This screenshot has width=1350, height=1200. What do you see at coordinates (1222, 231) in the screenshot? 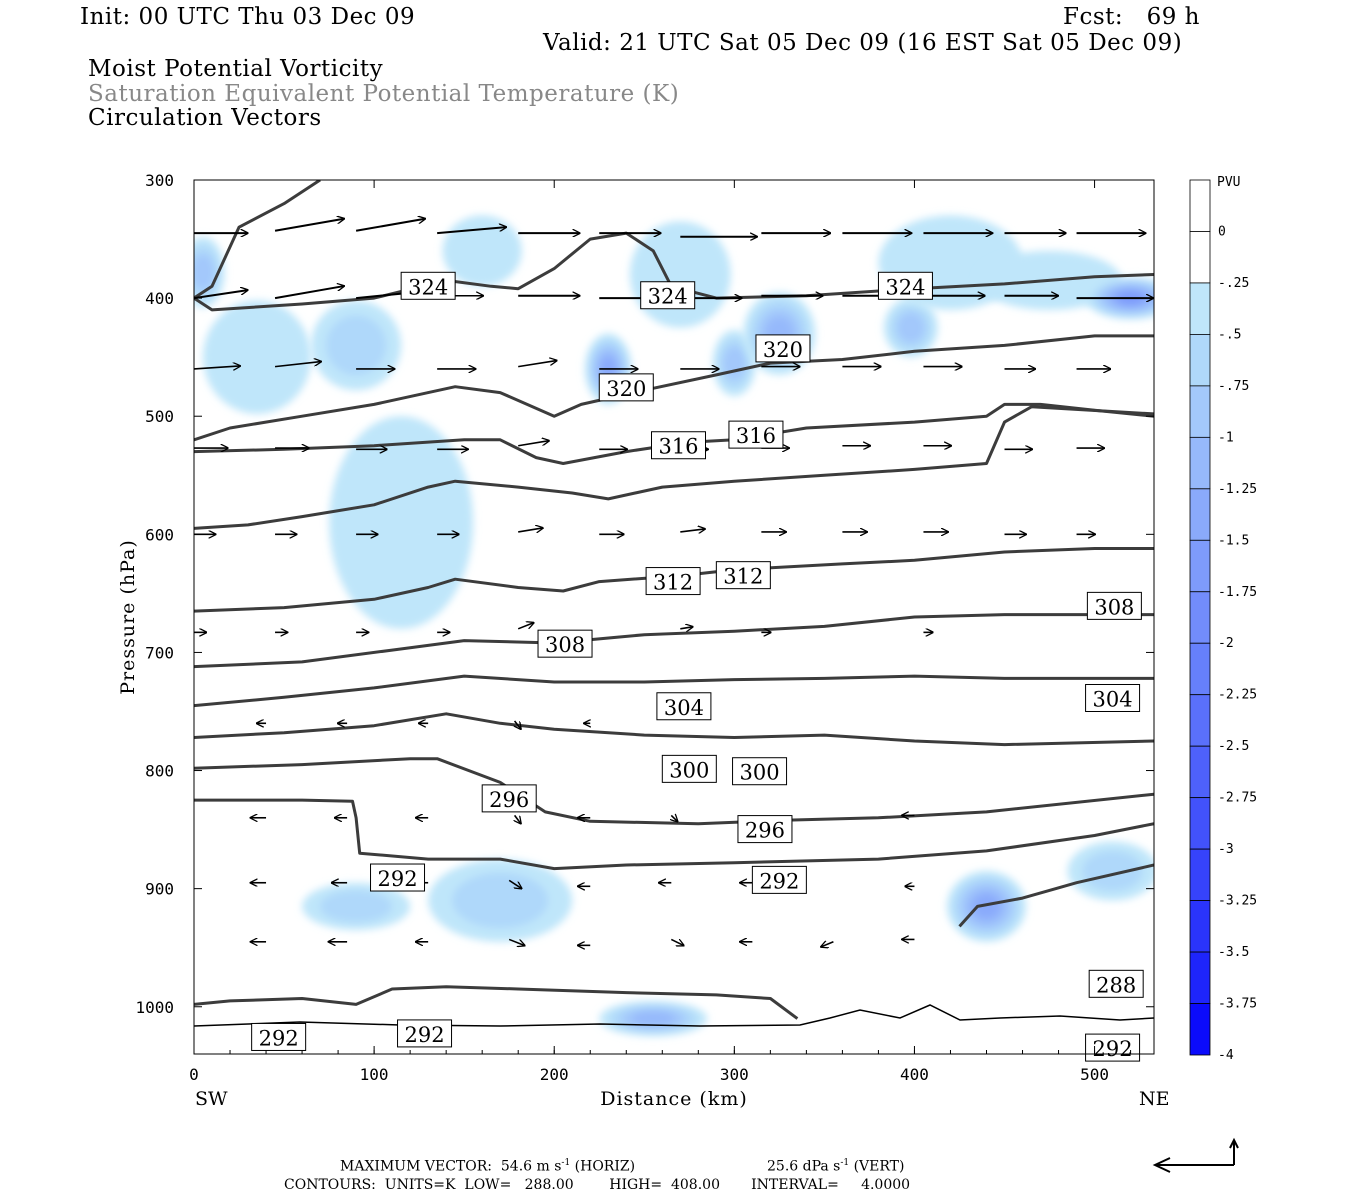
I see `colorbar-label-0: 0` at bounding box center [1222, 231].